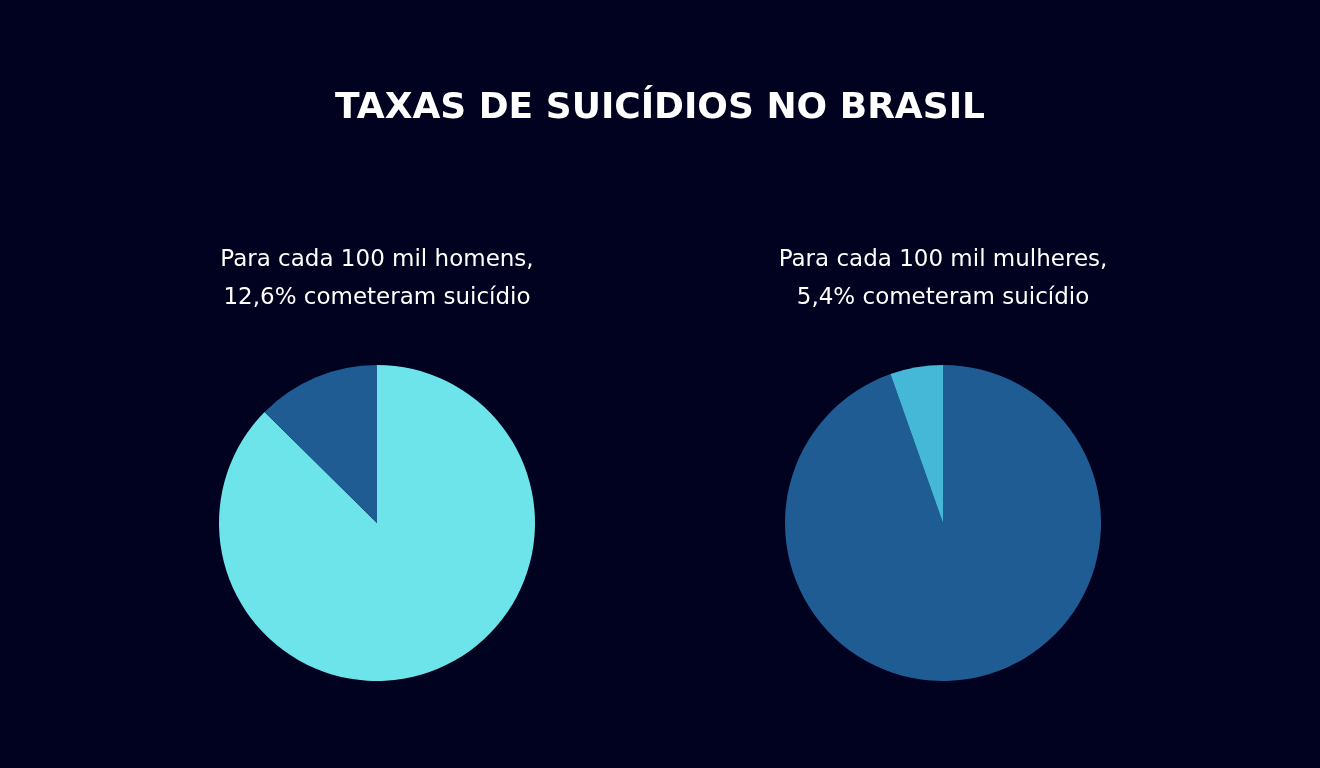 This screenshot has width=1320, height=768. Describe the element at coordinates (943, 277) in the screenshot. I see `chart-subtitle: Para cada 100 mil mulheres, 5,4% cometeram suicídio` at that location.